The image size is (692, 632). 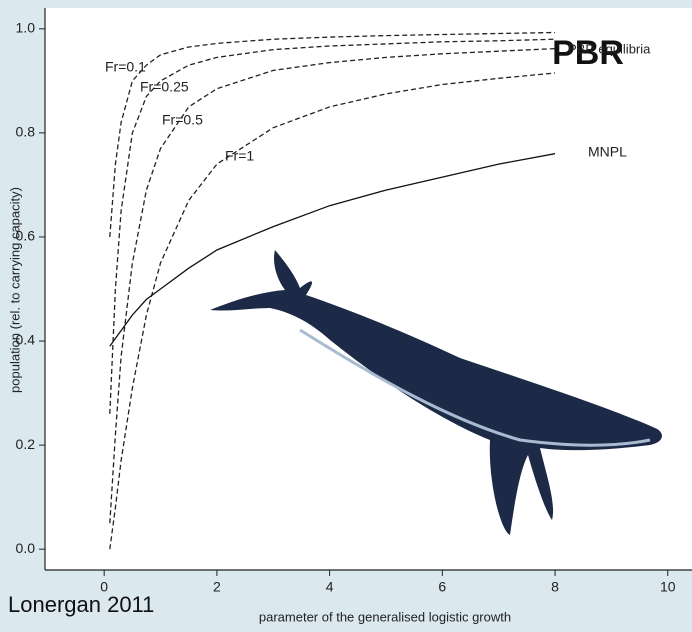 I want to click on x-tick-label: 2, so click(x=217, y=587).